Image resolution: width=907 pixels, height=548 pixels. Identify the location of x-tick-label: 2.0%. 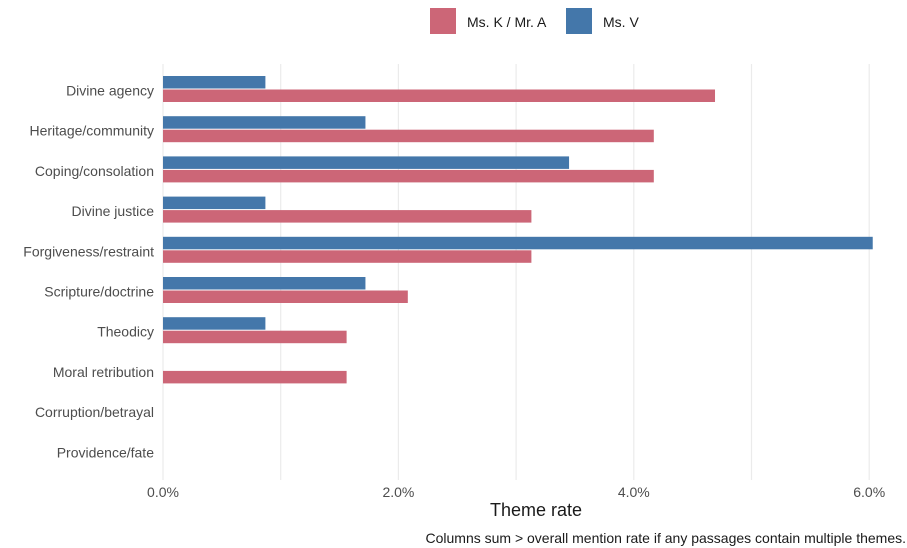
(398, 492).